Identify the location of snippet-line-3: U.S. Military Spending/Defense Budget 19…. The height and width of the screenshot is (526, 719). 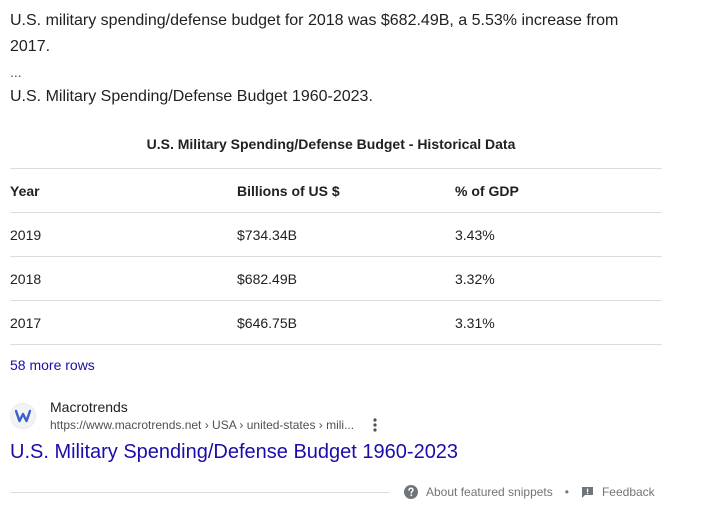
(191, 96).